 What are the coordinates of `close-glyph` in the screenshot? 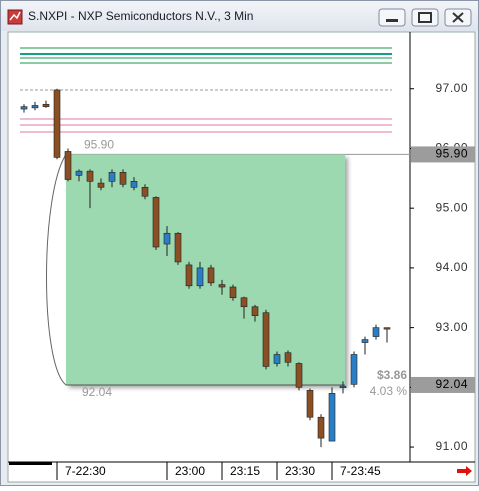 It's located at (458, 17).